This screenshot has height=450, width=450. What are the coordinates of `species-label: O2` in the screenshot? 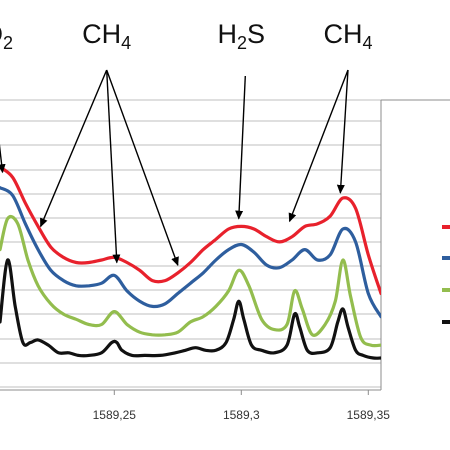 It's located at (6, 36).